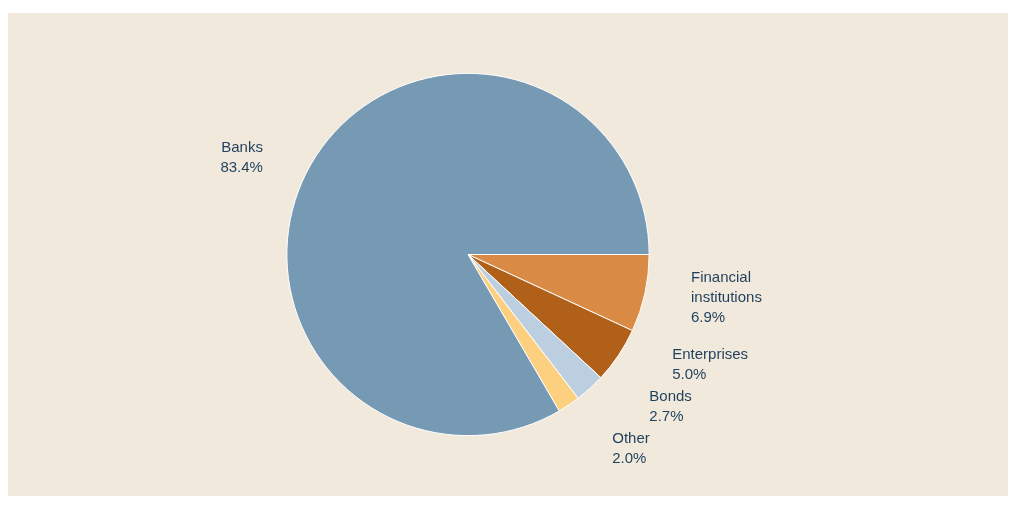 This screenshot has width=1015, height=505. I want to click on data-label: 83.4%, so click(241, 167).